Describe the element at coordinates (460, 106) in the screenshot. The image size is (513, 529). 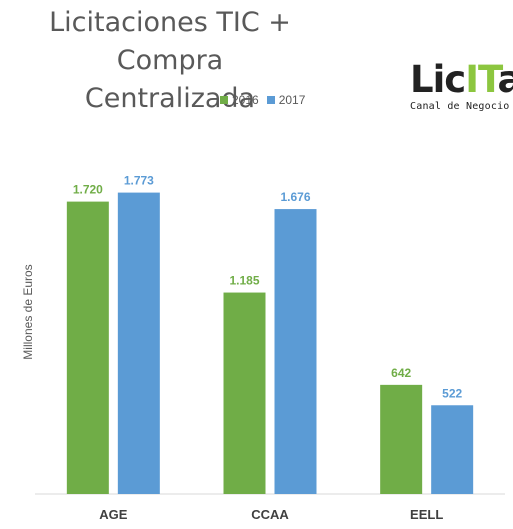
I see `logo-subtitle: Canal de Negocio` at that location.